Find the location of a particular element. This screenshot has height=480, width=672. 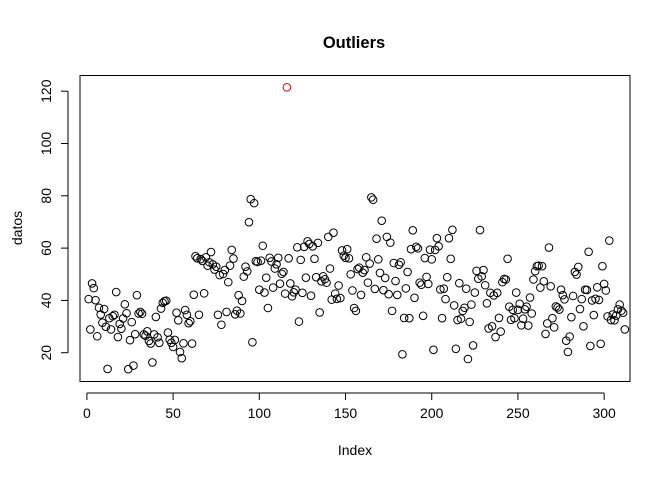

y-tick-label: 60 is located at coordinates (46, 248).